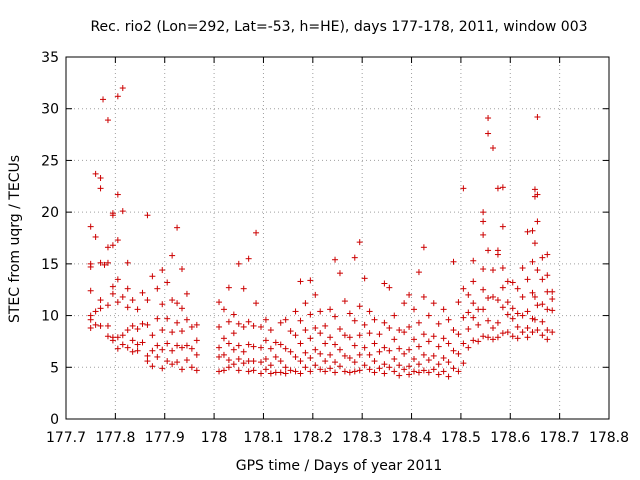  What do you see at coordinates (313, 438) in the screenshot?
I see `x-tick-label: 178.2` at bounding box center [313, 438].